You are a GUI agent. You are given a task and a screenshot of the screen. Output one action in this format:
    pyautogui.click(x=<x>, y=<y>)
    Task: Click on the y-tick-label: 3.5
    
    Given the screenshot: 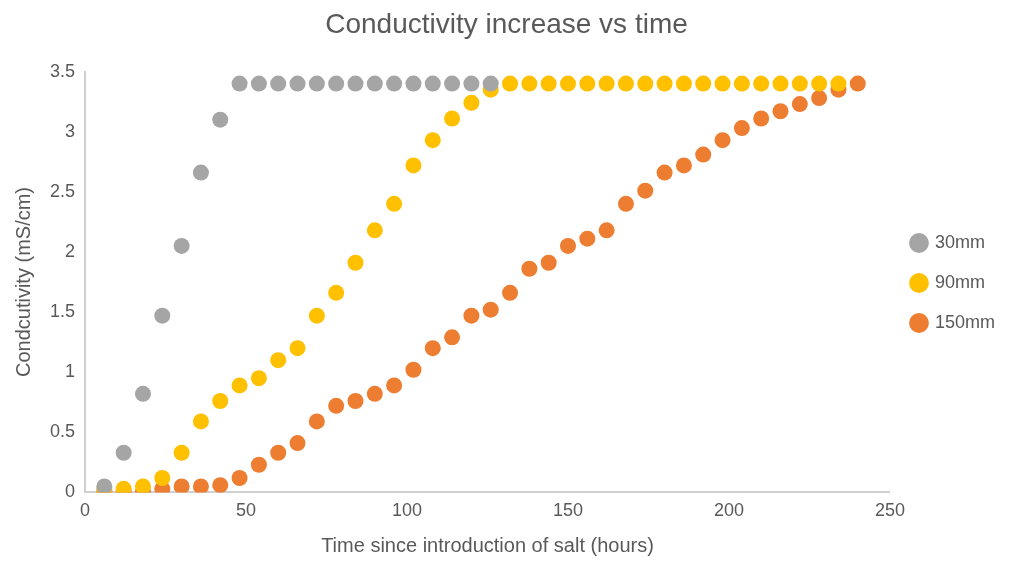 What is the action you would take?
    pyautogui.click(x=62, y=70)
    